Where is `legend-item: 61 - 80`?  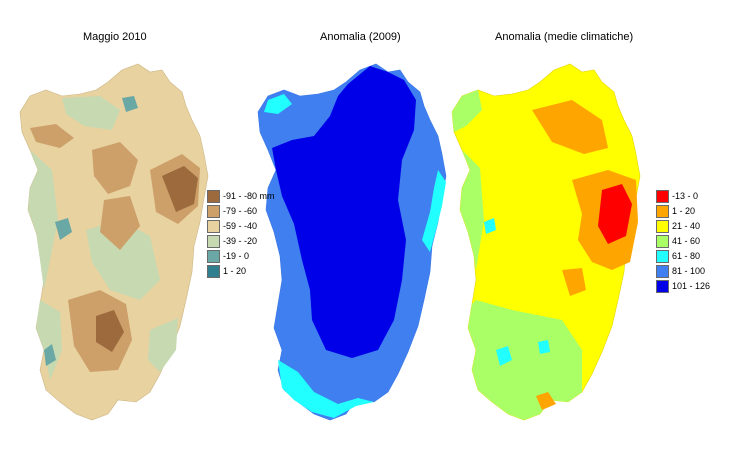
legend-item: 61 - 80 is located at coordinates (683, 256).